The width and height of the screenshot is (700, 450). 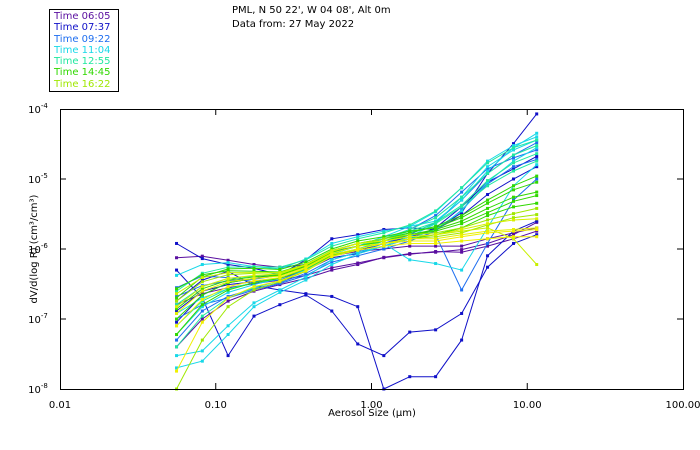 I want to click on legend-item: Time 16:22, so click(x=82, y=84).